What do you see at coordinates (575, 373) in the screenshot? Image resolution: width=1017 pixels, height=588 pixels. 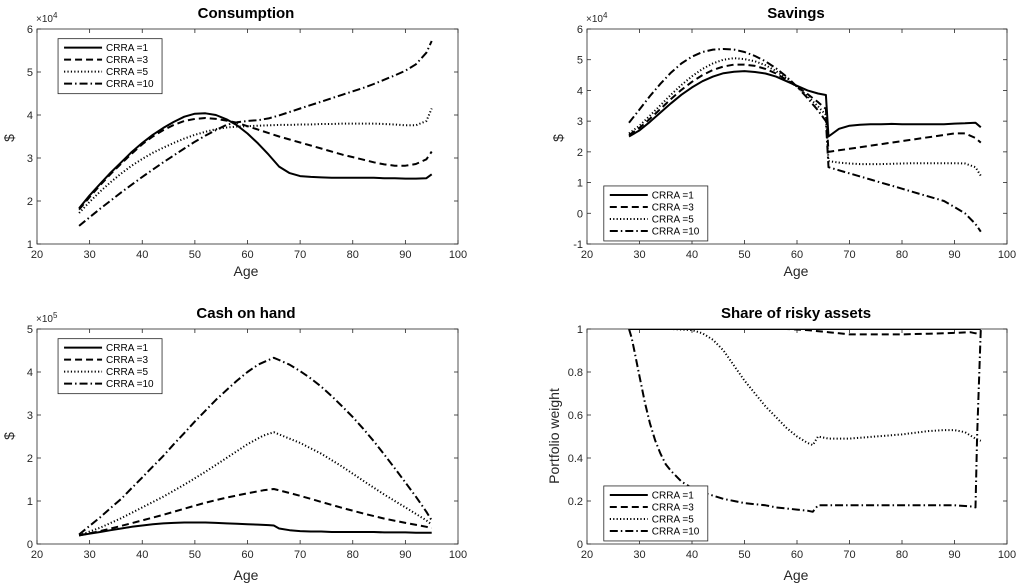 I see `y-tick-label: 0.8` at bounding box center [575, 373].